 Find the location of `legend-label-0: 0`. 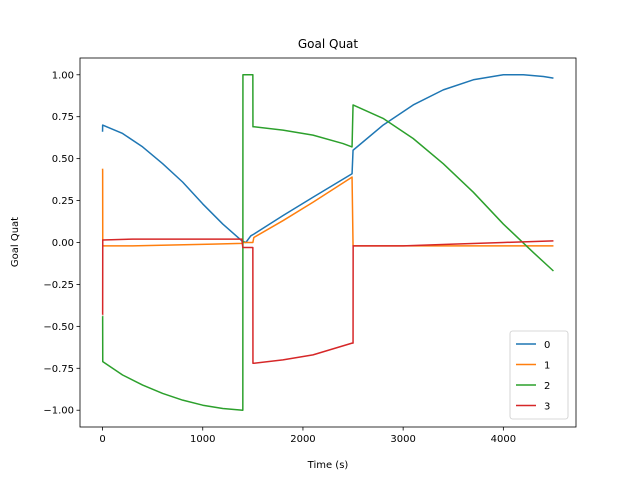

legend-label-0: 0 is located at coordinates (547, 345).